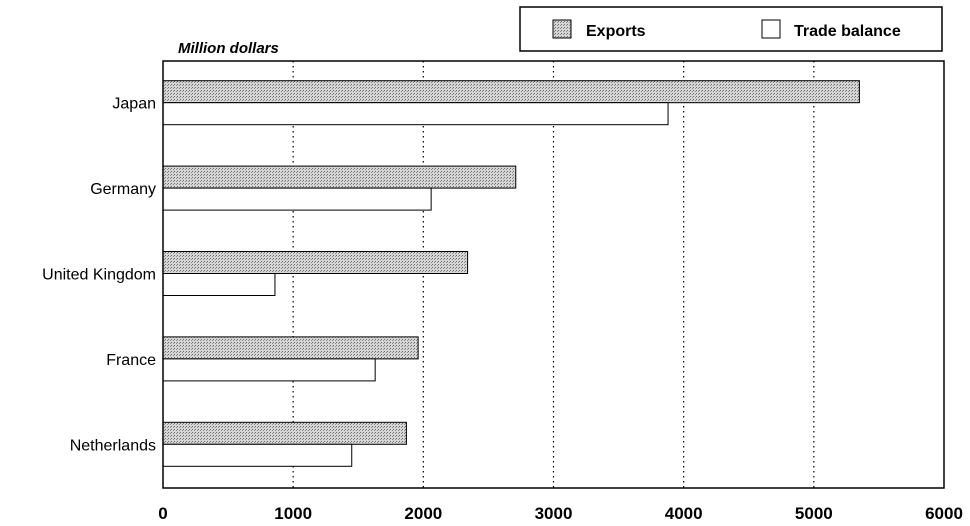  Describe the element at coordinates (944, 513) in the screenshot. I see `x-tick-label: 6000` at that location.